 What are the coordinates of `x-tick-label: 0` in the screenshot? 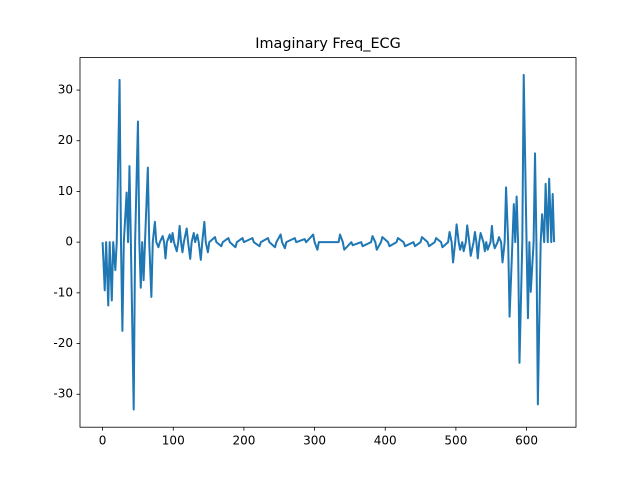 It's located at (103, 441).